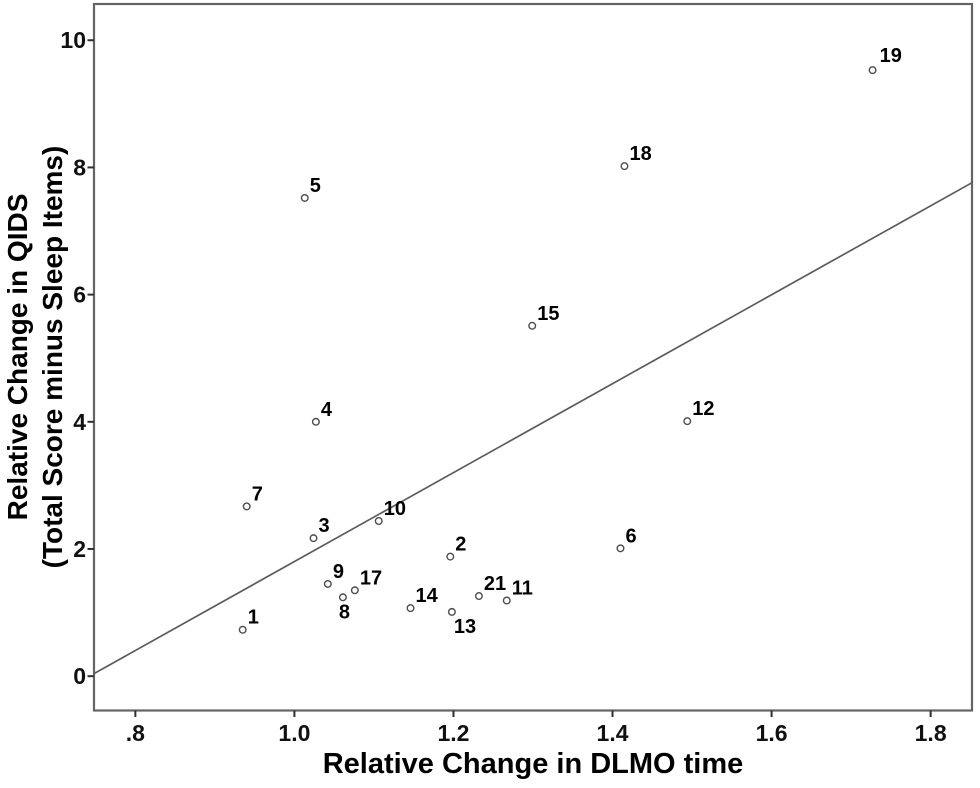  I want to click on y-tick-label: 4, so click(79, 422).